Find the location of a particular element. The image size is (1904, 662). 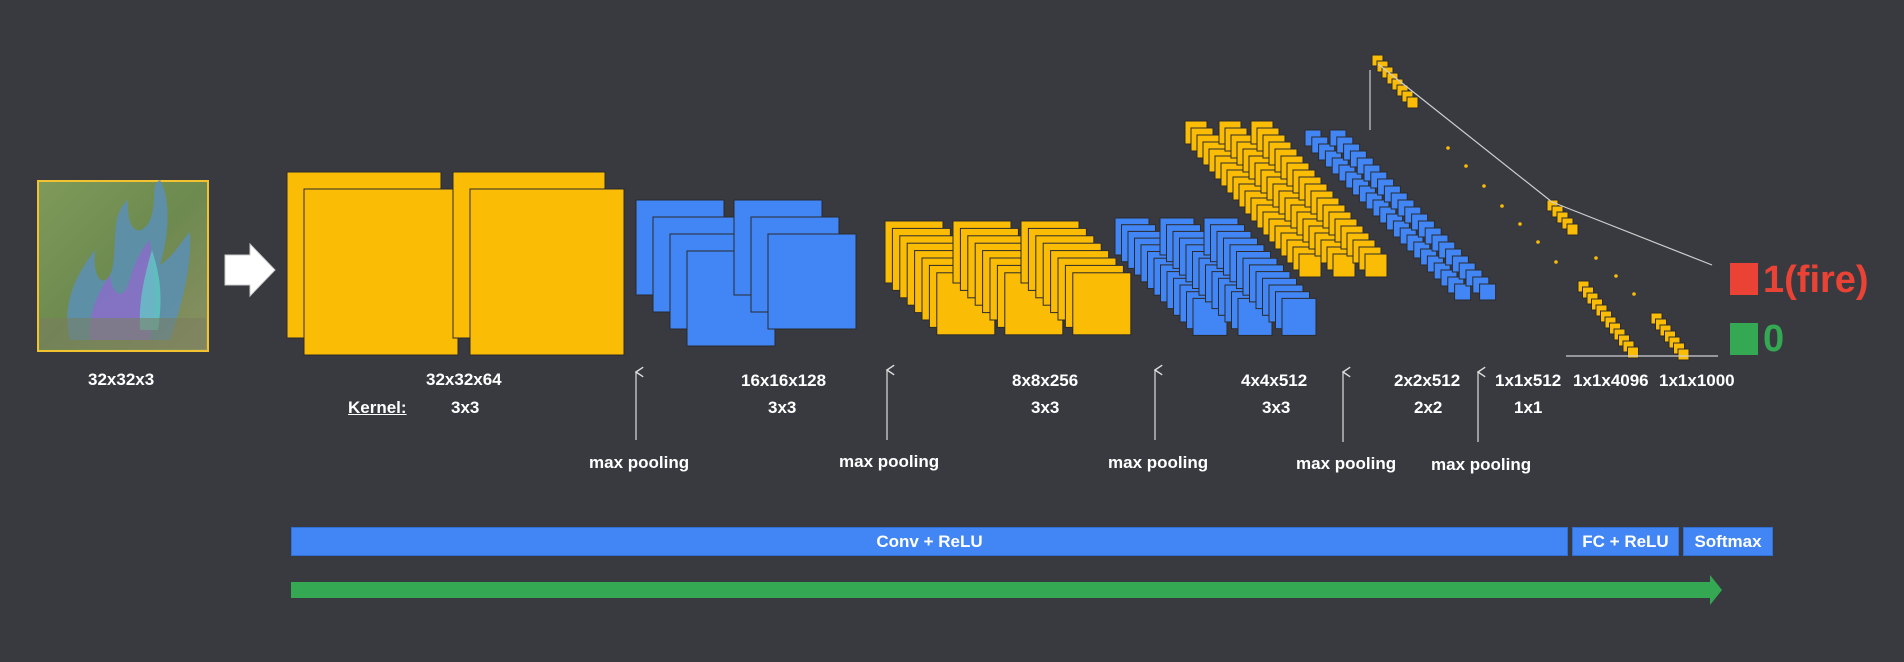

softmax-bar: Softmax is located at coordinates (1728, 541).